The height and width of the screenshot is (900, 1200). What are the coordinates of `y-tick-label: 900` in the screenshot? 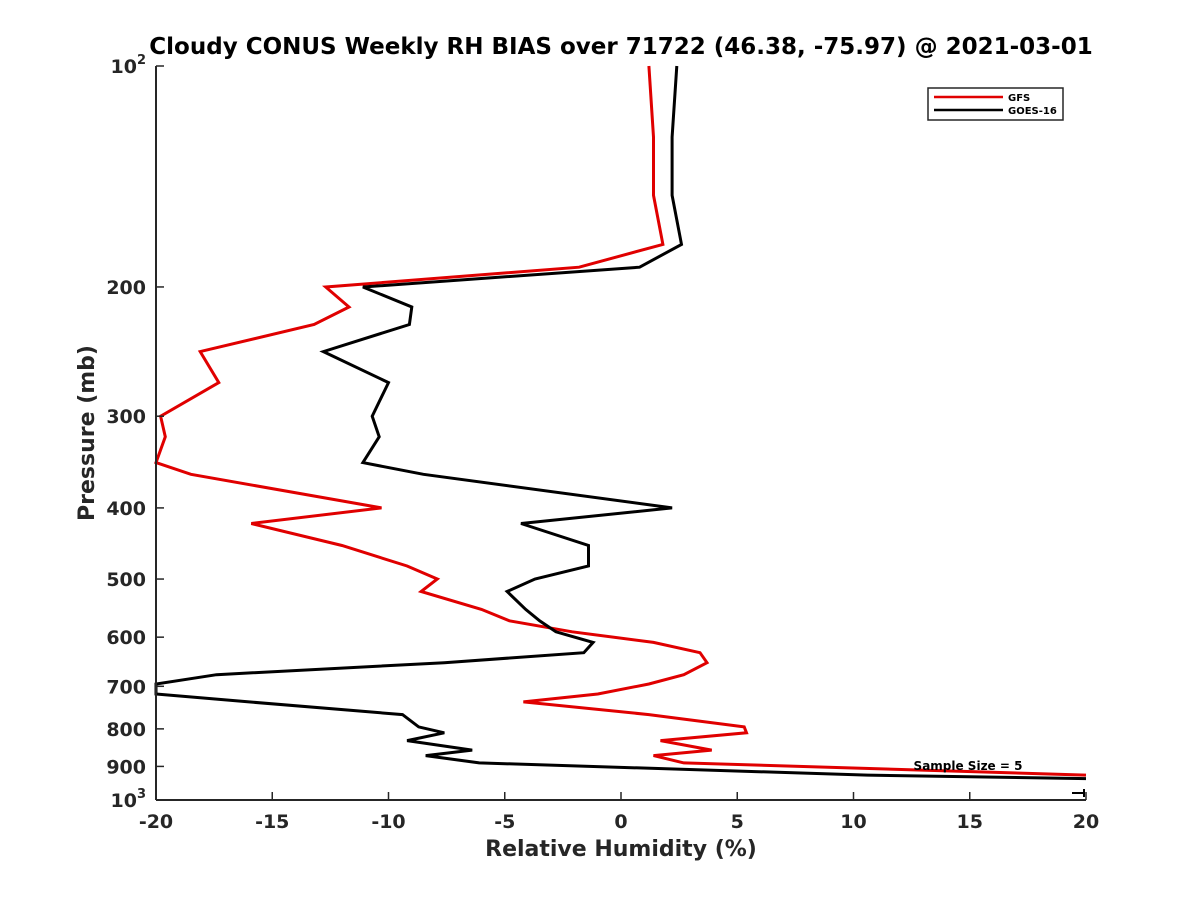 It's located at (126, 767).